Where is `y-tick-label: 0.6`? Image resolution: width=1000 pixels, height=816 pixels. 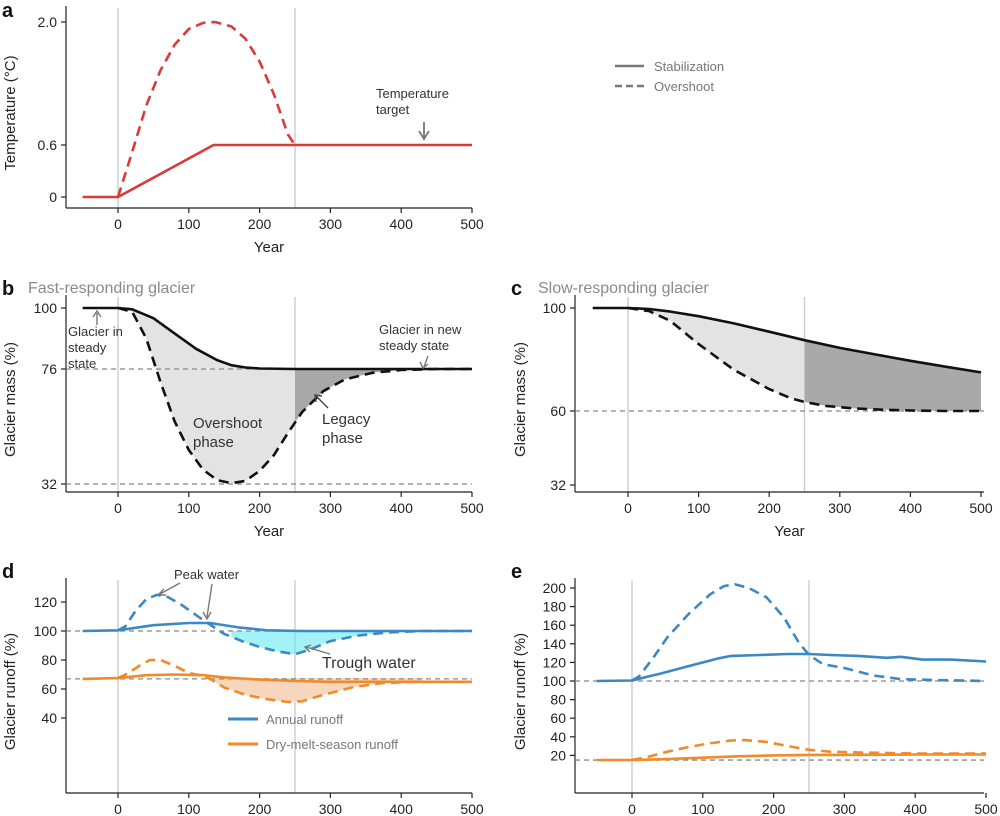 y-tick-label: 0.6 is located at coordinates (48, 145).